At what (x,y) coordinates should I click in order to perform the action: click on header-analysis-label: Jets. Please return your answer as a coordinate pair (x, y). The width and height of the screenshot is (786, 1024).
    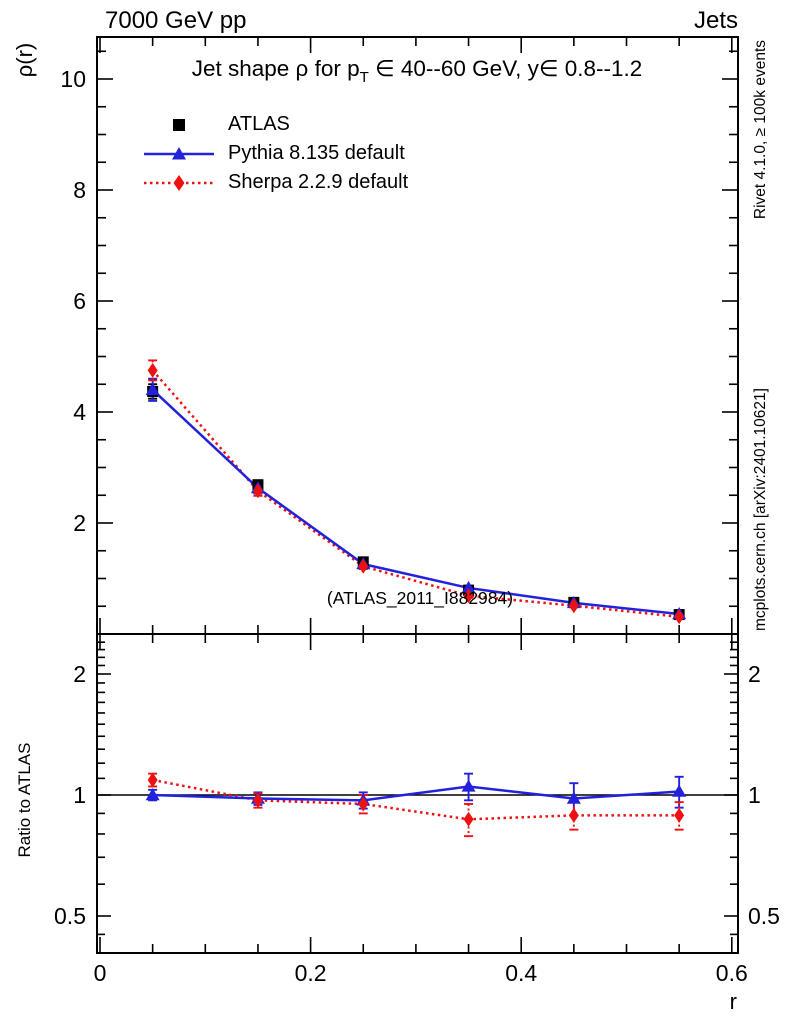
    Looking at the image, I should click on (716, 20).